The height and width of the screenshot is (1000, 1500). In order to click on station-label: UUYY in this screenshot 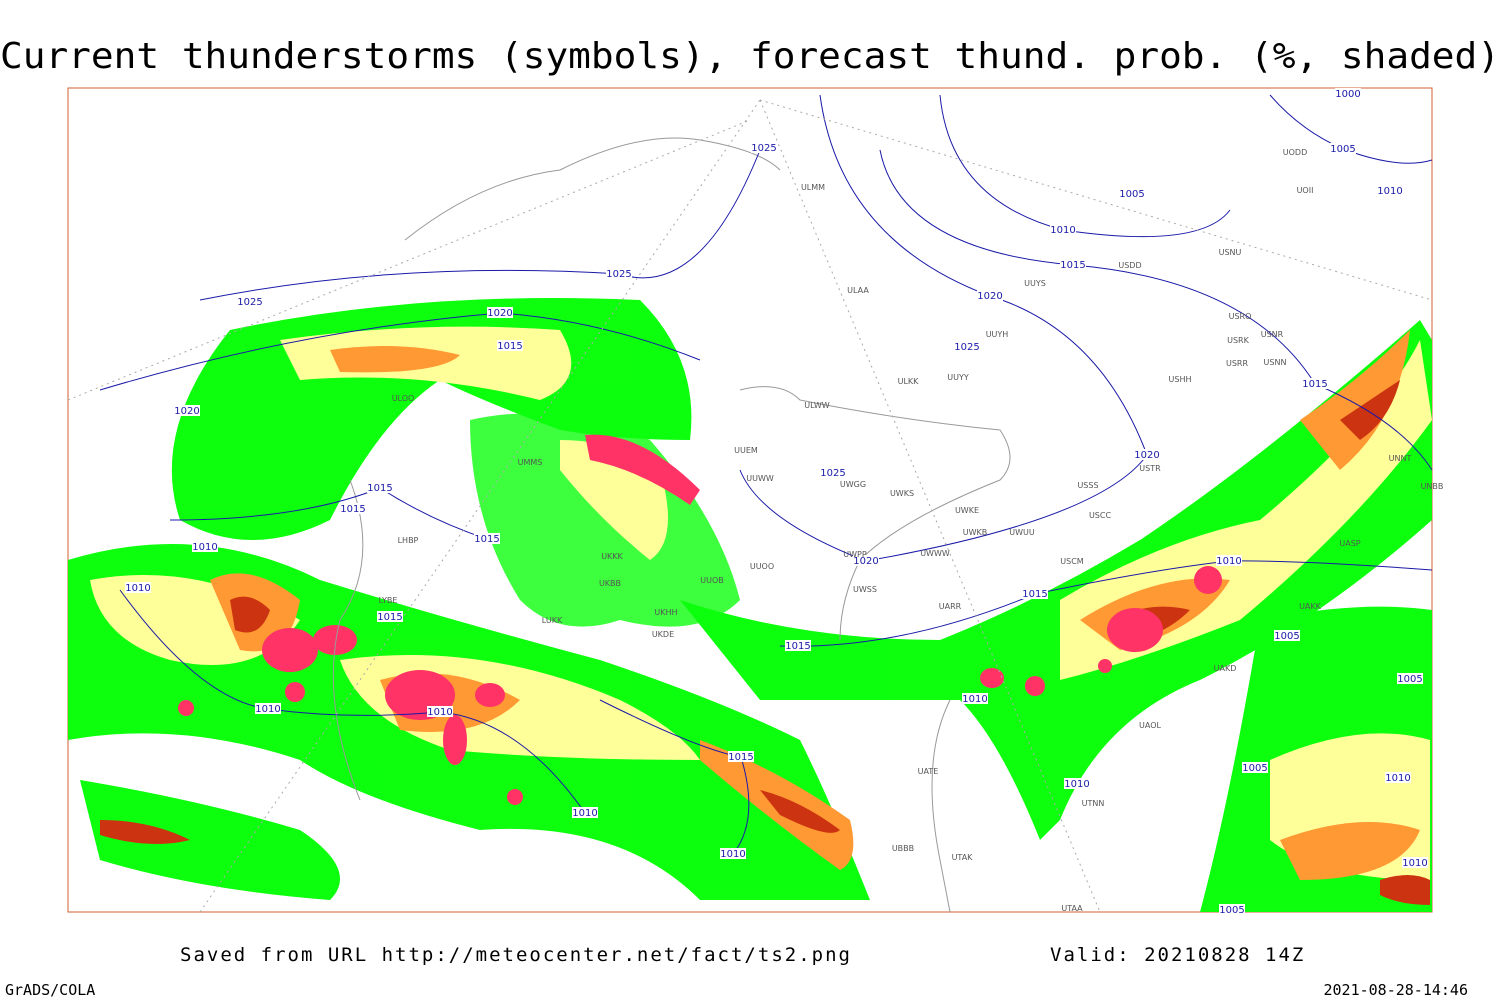, I will do `click(958, 377)`.